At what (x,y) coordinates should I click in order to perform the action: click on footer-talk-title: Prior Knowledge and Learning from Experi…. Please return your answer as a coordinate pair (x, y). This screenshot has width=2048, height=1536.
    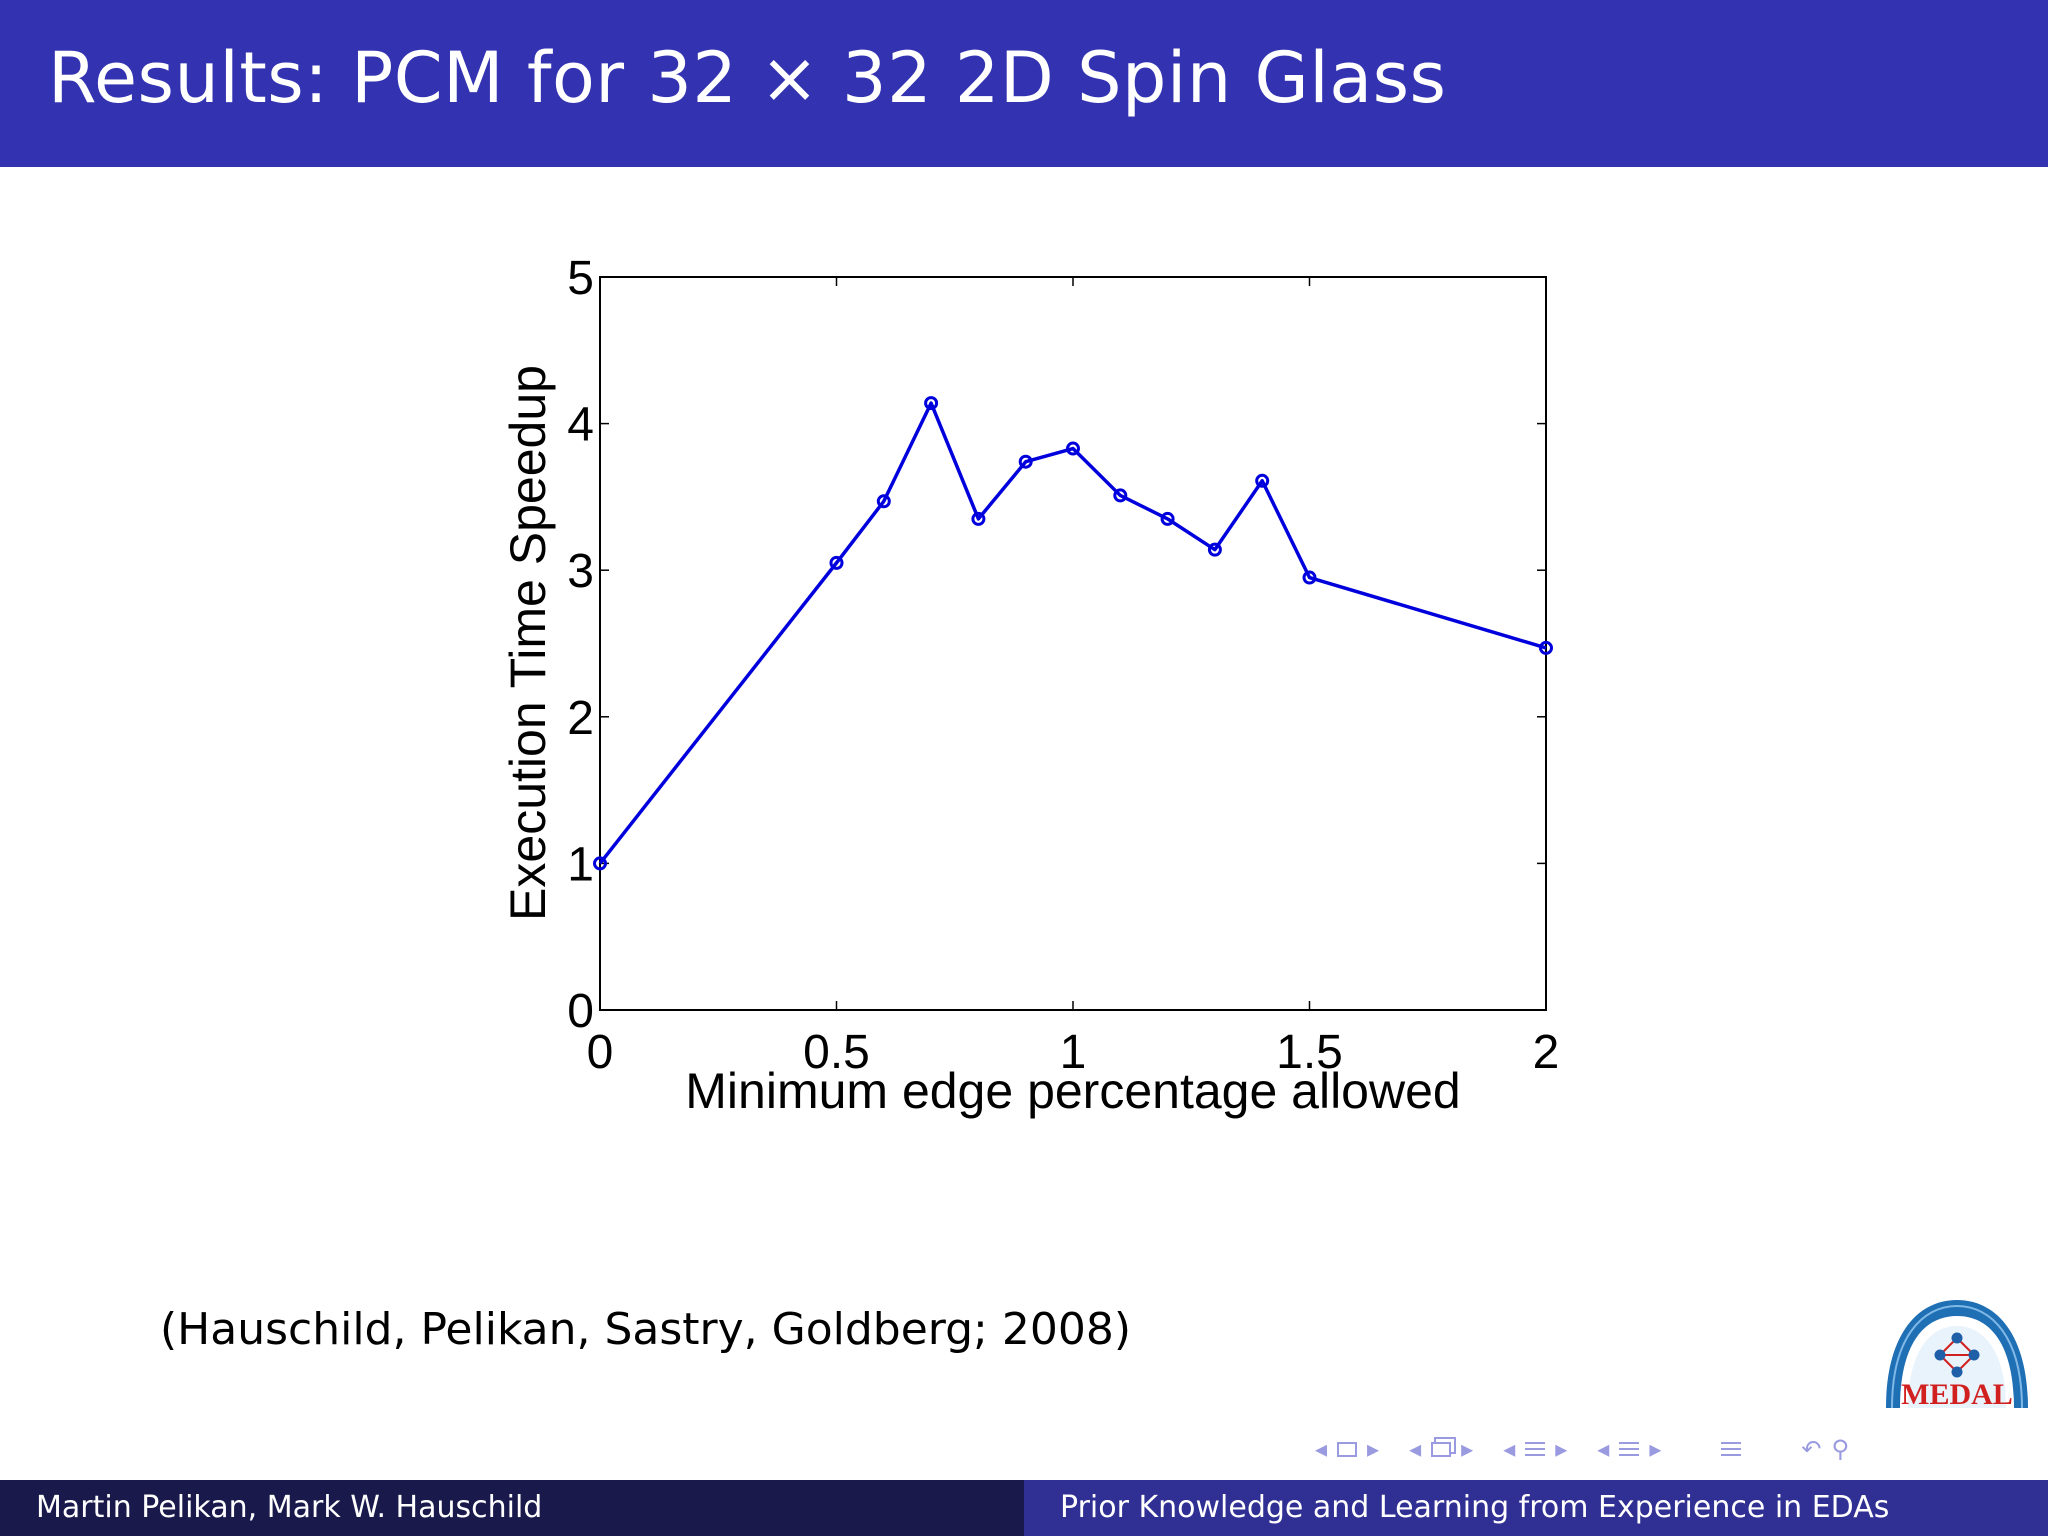
    Looking at the image, I should click on (1536, 1508).